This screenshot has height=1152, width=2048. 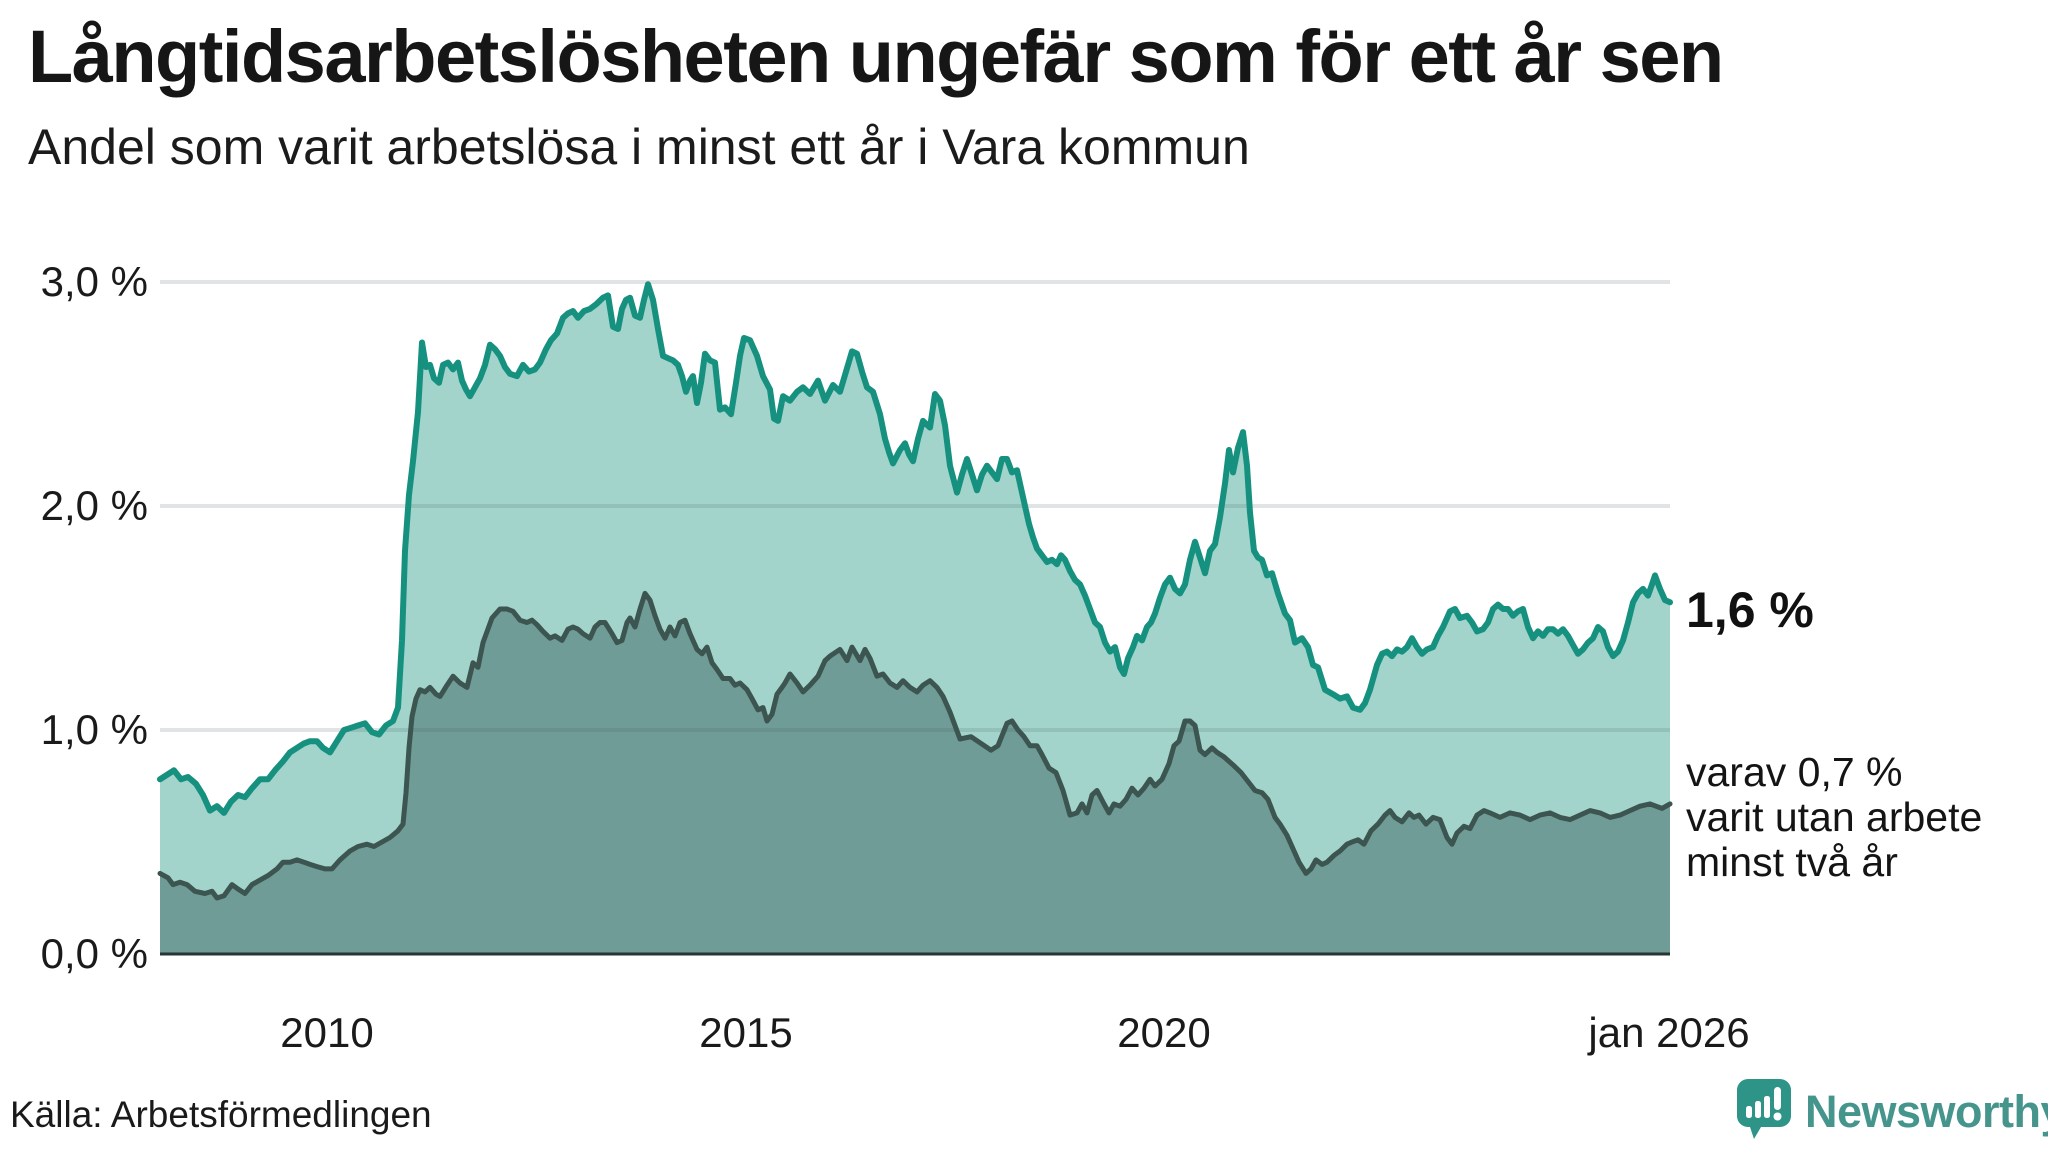 I want to click on x-axis-label-2010: 2010, so click(x=327, y=1032).